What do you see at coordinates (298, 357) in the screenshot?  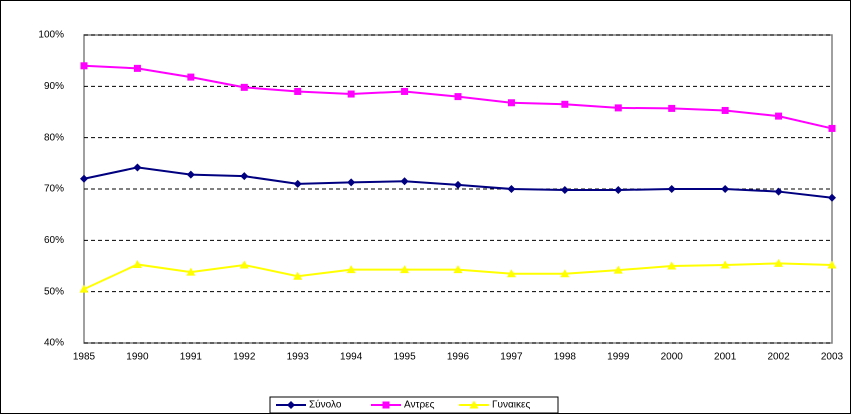 I see `x-tick-label: 1993` at bounding box center [298, 357].